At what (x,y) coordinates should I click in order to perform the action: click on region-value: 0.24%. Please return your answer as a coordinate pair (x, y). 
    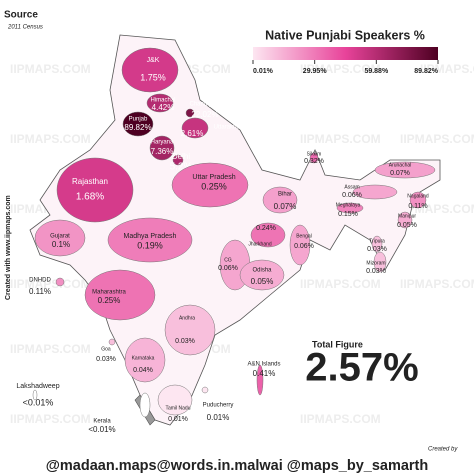
    Looking at the image, I should click on (266, 228).